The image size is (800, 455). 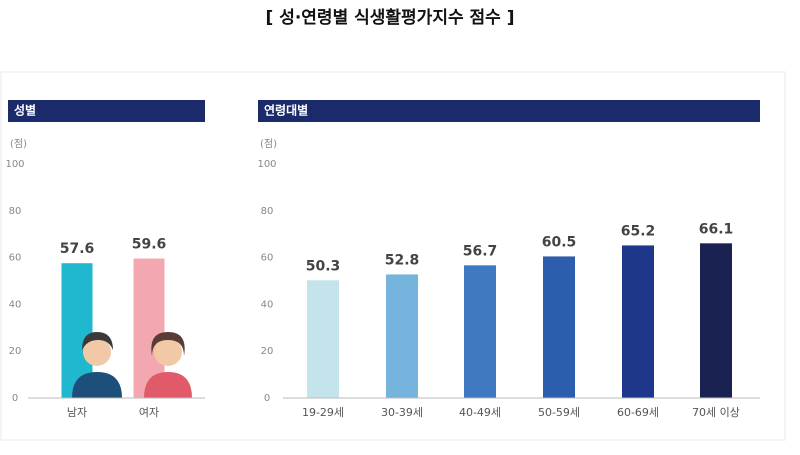 I want to click on value-label: 66.1, so click(x=716, y=229).